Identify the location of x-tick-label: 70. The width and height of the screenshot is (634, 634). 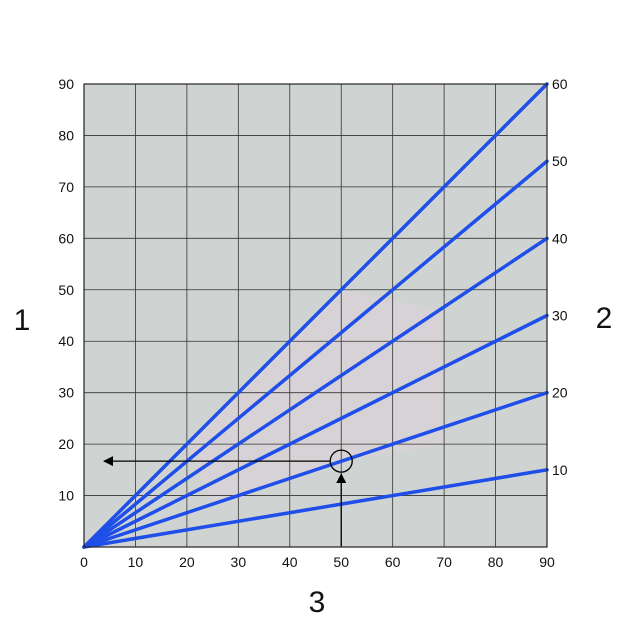
(444, 562).